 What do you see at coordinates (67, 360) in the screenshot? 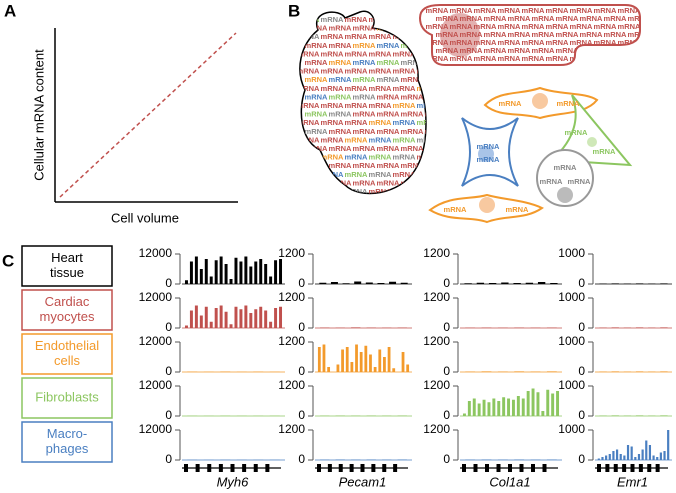
I see `cell-type-label: cells` at bounding box center [67, 360].